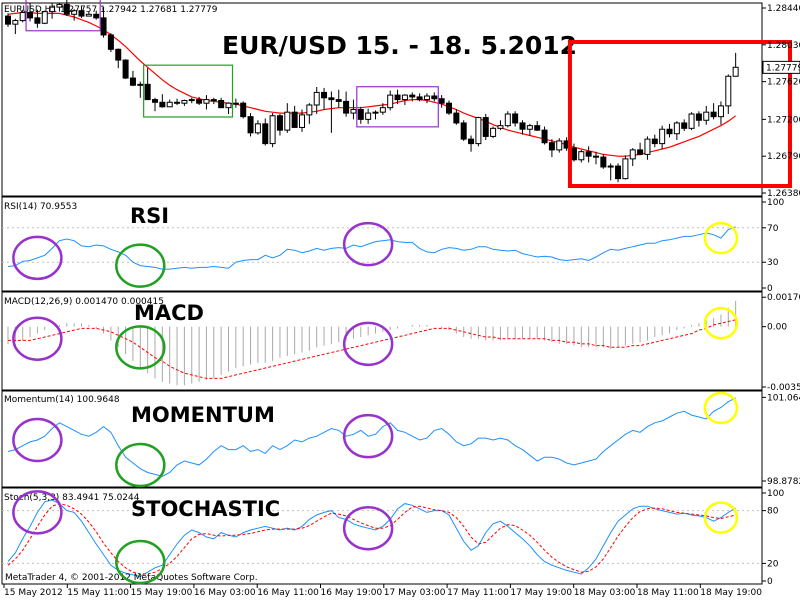  Describe the element at coordinates (783, 194) in the screenshot. I see `price-tick-label: 1.26380` at that location.